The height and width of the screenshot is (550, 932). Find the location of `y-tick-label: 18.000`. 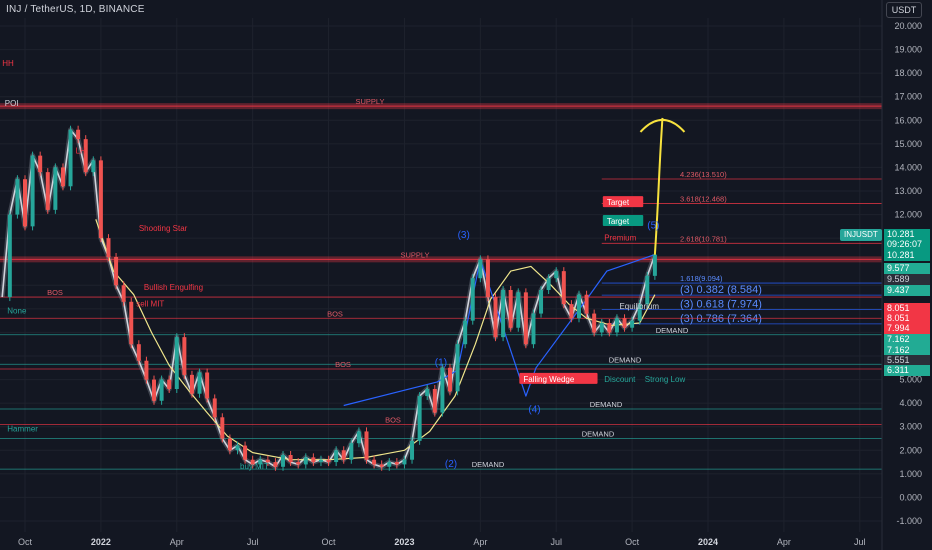

y-tick-label: 18.000 is located at coordinates (908, 73).